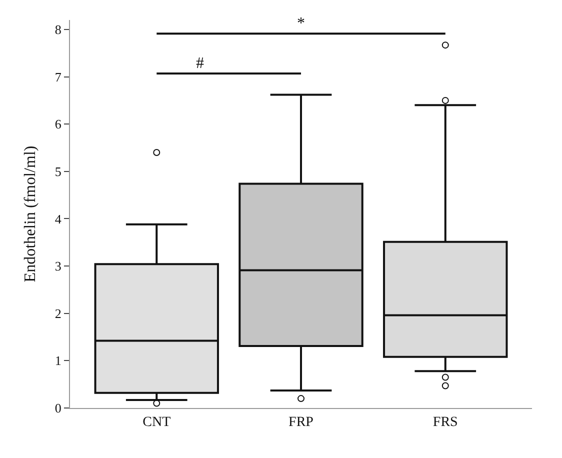  I want to click on y-axis-title: Endothelin (fmol/ml), so click(30, 214).